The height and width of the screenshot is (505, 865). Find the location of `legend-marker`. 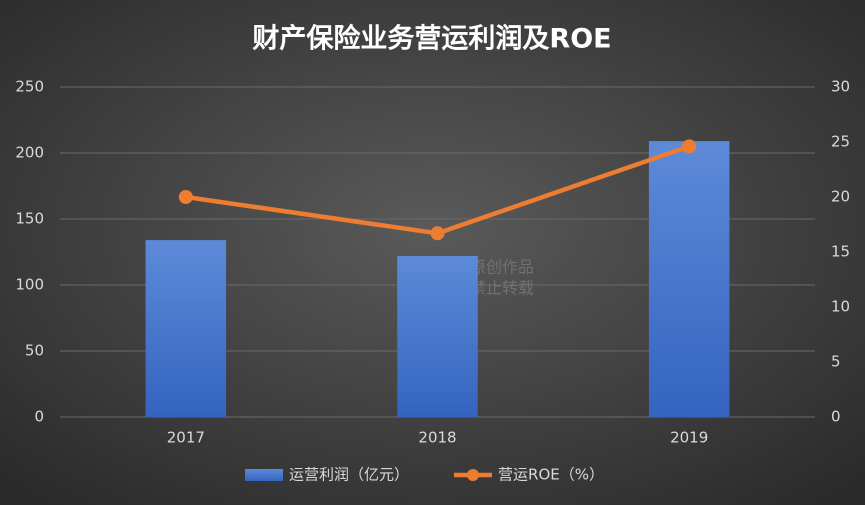

legend-marker is located at coordinates (473, 475).